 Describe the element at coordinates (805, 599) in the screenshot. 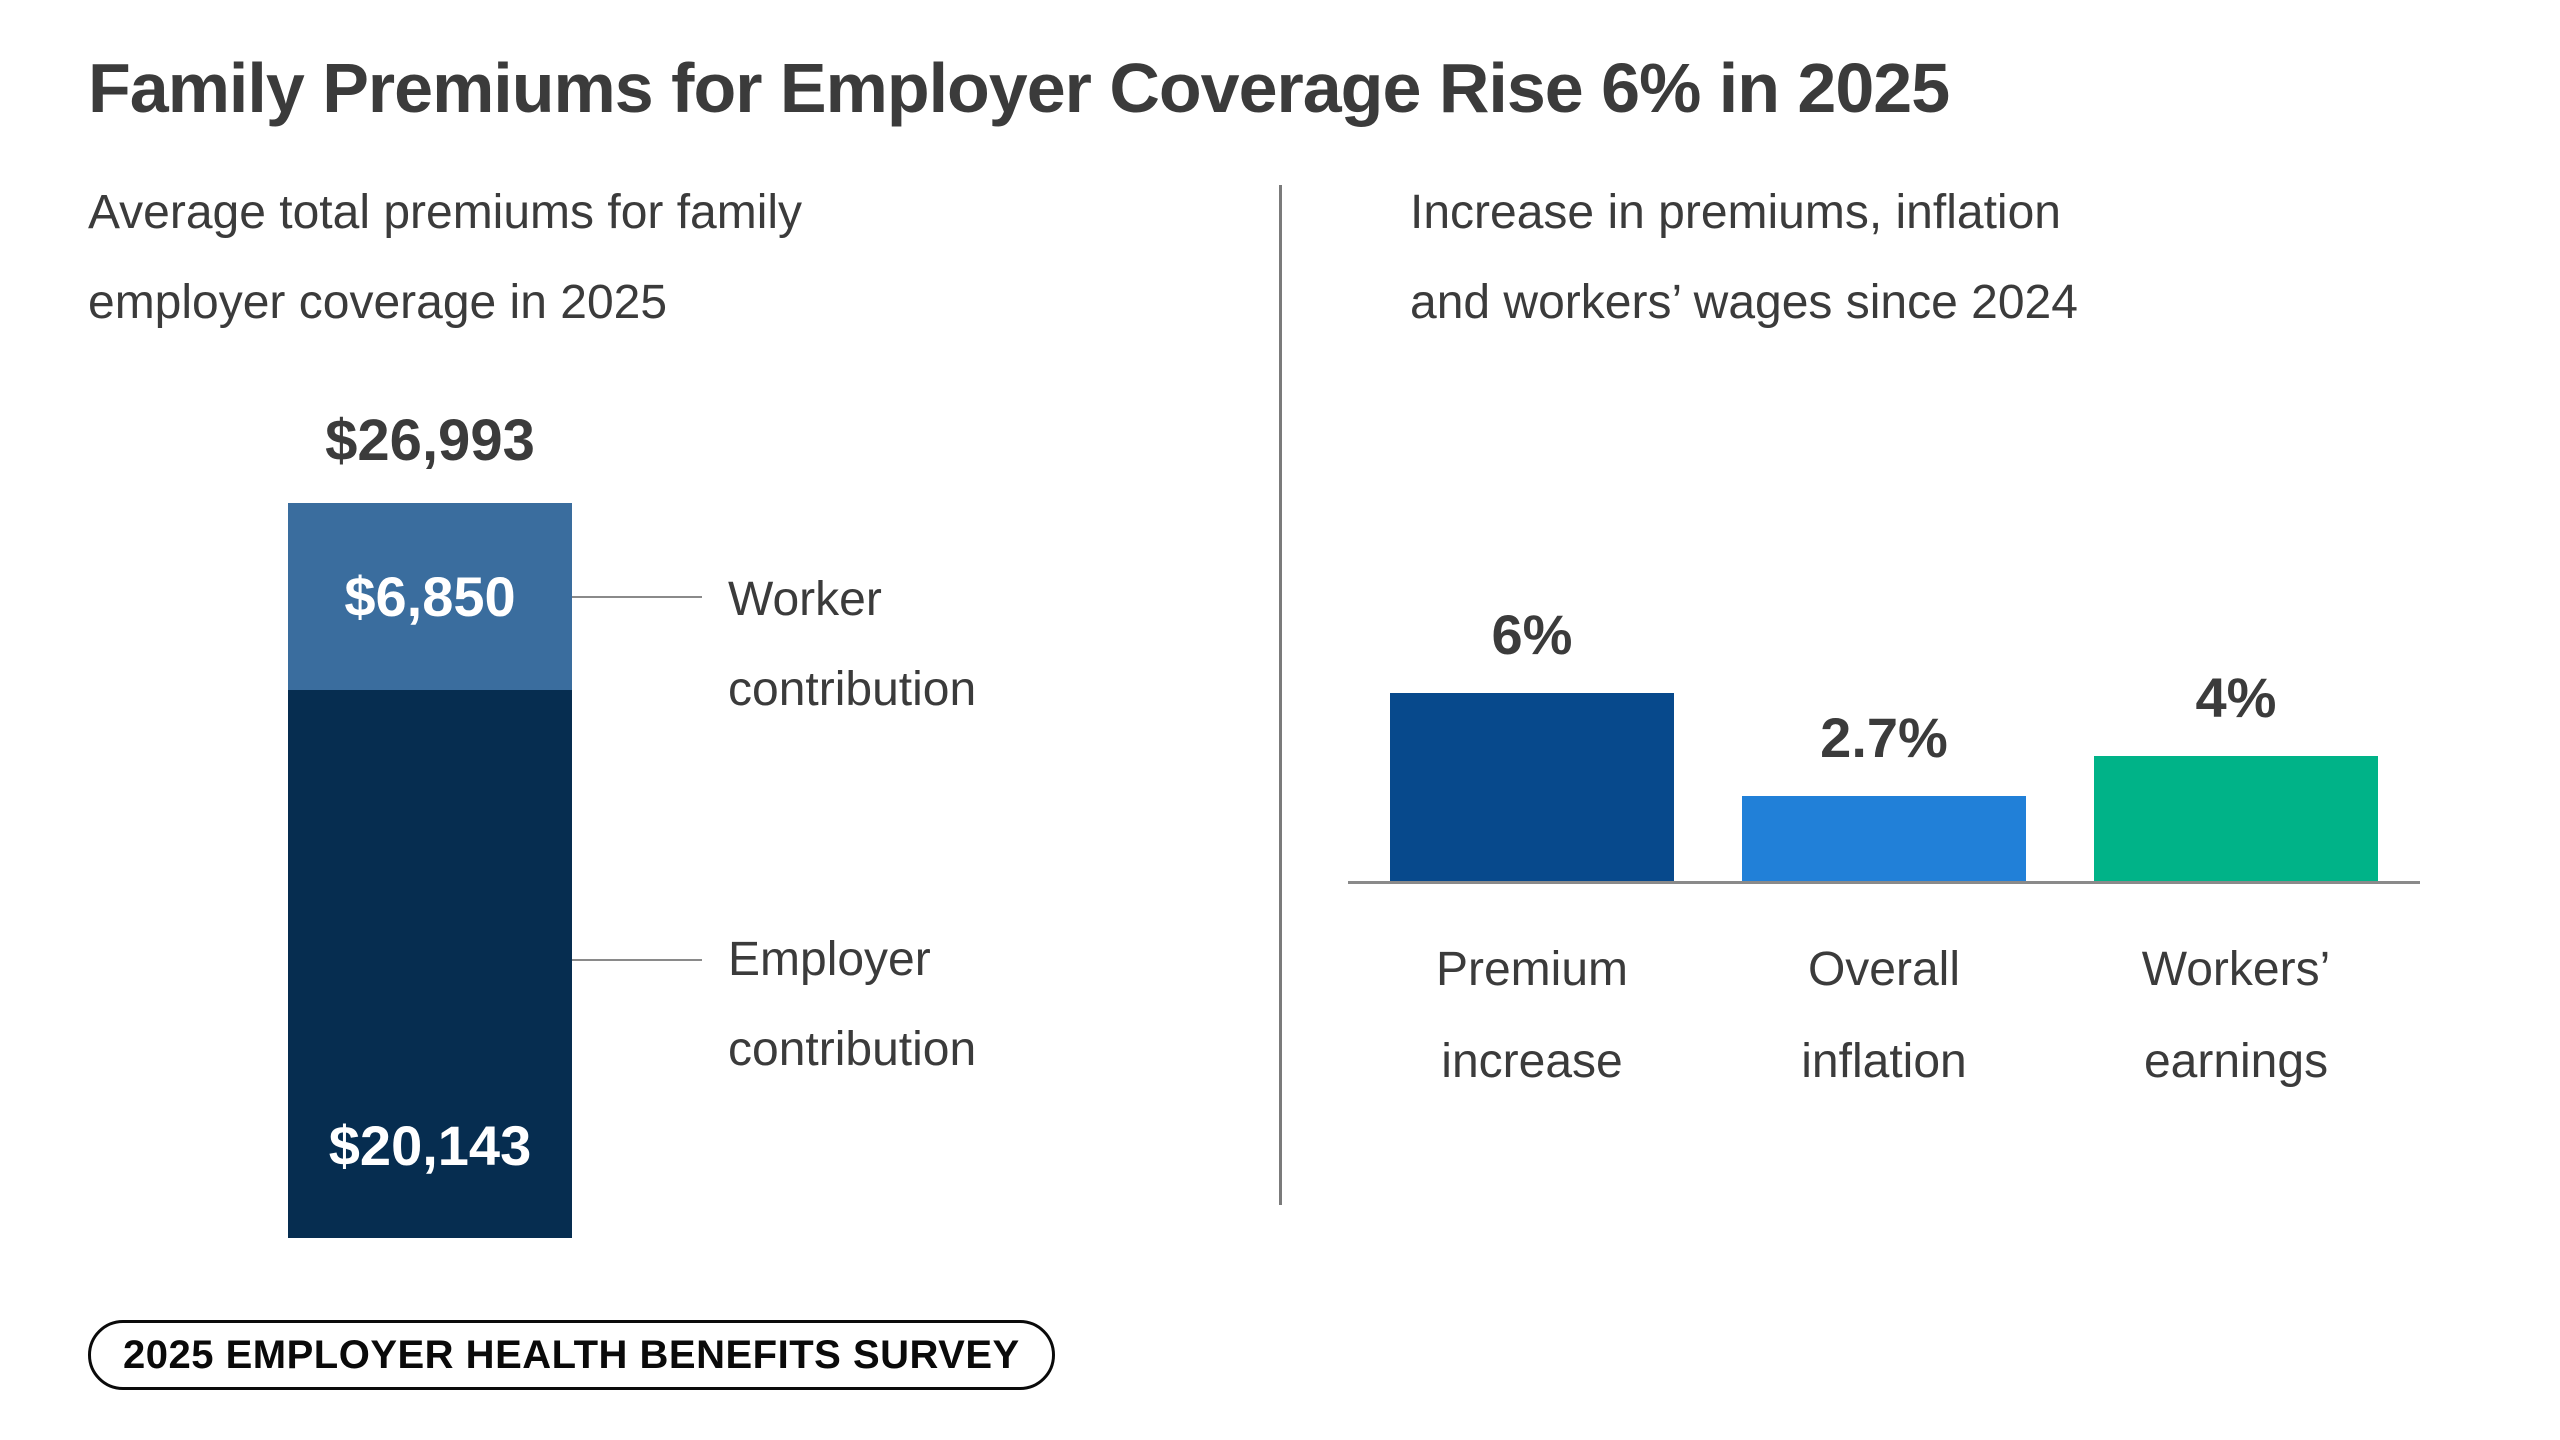

I see `worker-label-line1: Worker` at that location.